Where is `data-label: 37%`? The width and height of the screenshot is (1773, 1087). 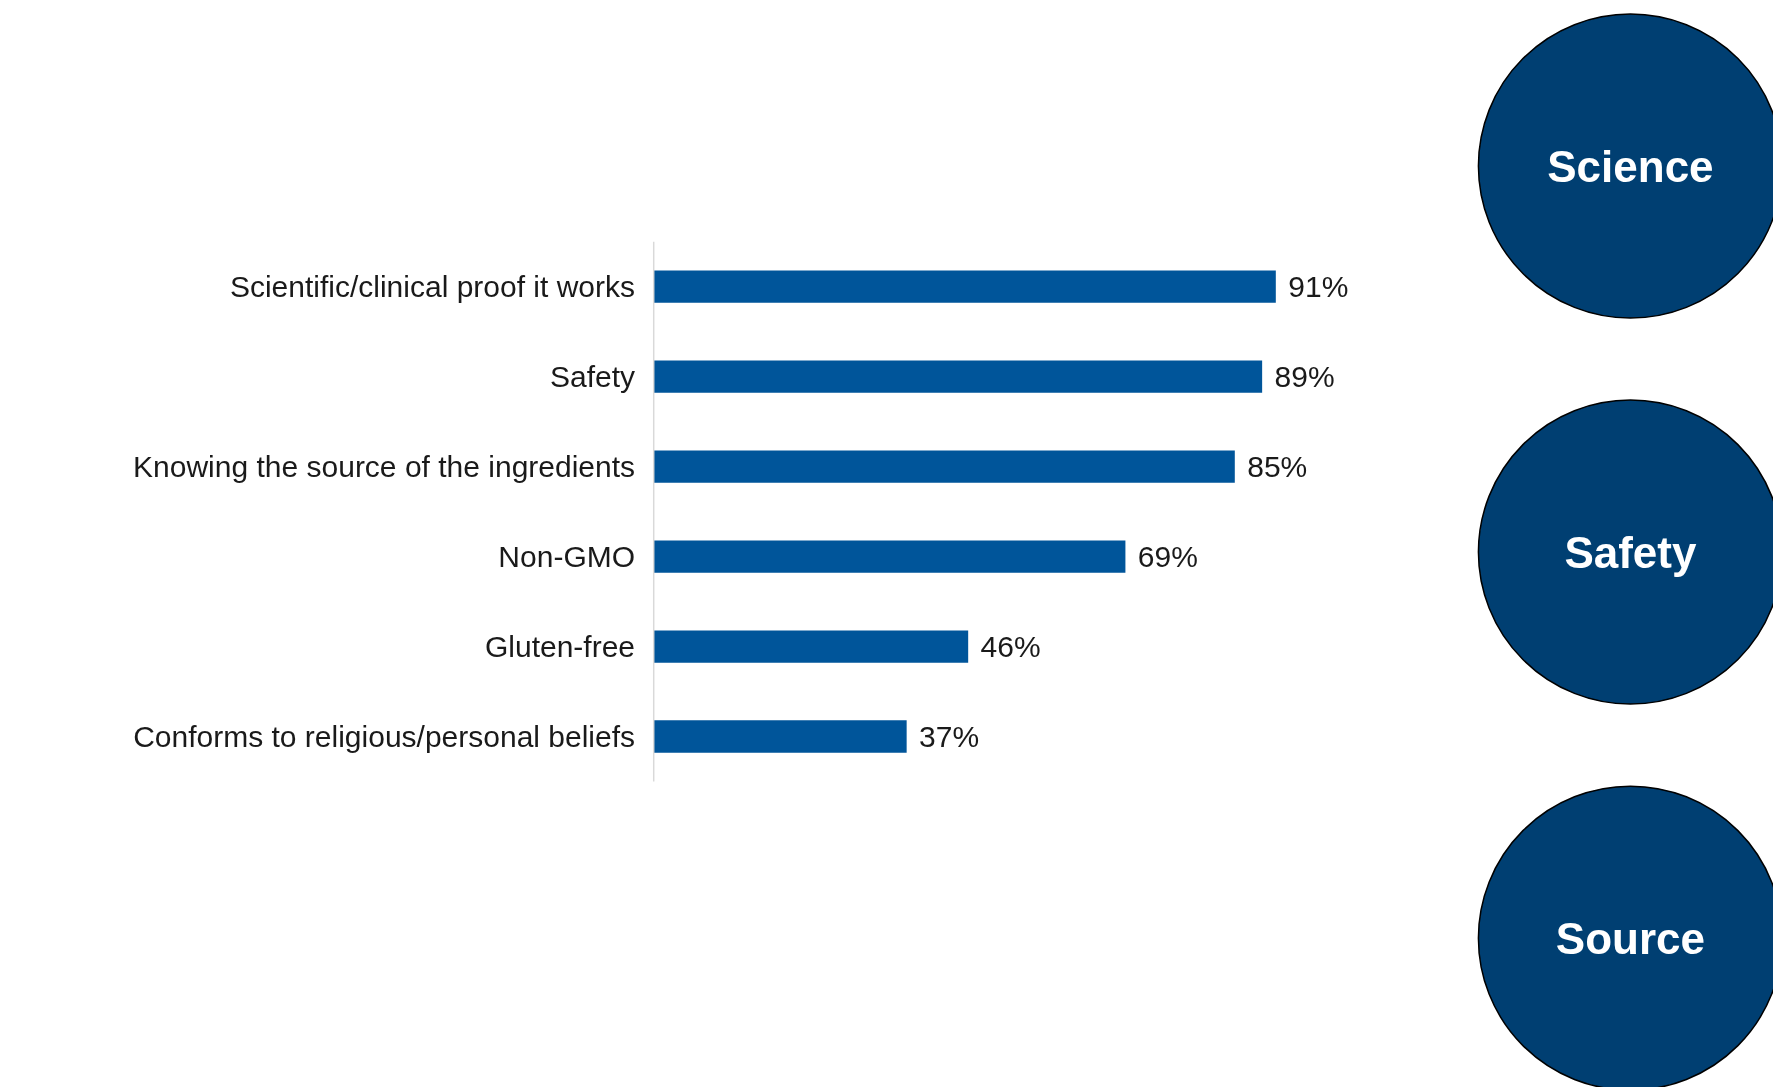 data-label: 37% is located at coordinates (949, 737).